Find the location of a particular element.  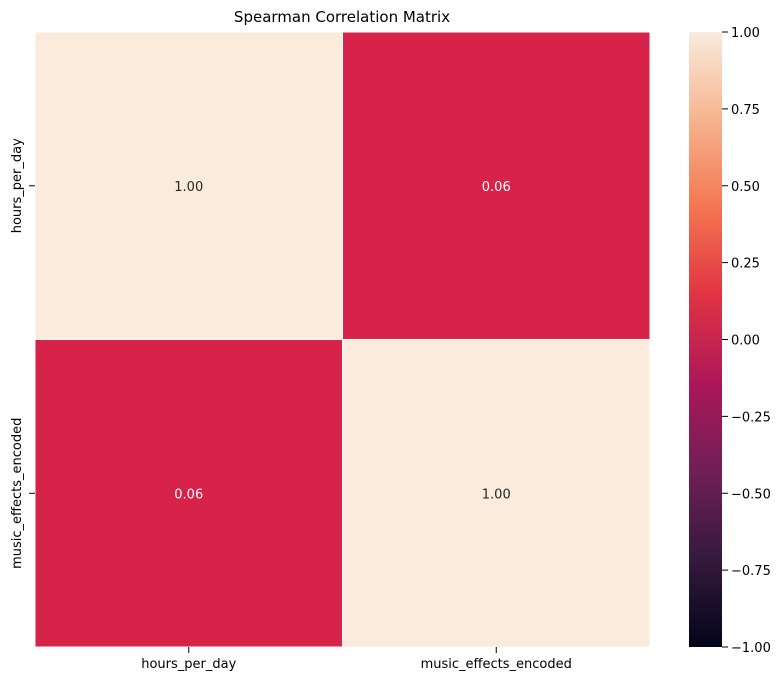

x-tick-label: music_effects_encoded is located at coordinates (496, 664).